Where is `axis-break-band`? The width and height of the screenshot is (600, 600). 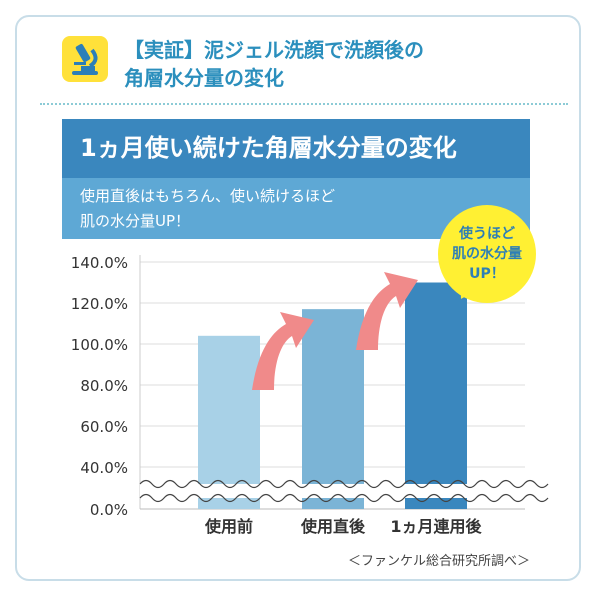 axis-break-band is located at coordinates (332, 491).